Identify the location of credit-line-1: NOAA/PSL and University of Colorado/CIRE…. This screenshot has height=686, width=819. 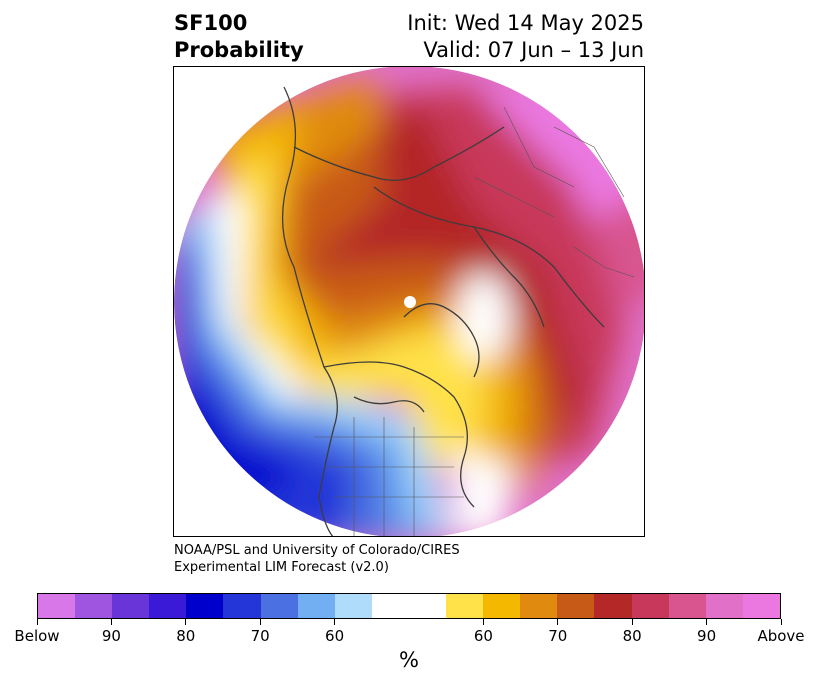
(317, 550).